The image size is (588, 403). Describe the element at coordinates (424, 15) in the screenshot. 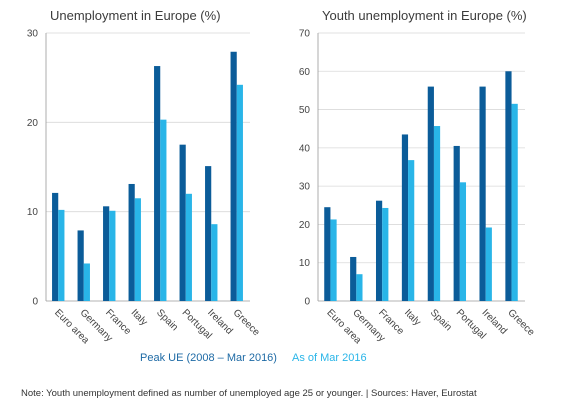

I see `chart-title-youth-unemployment: Youth unemployment in Europe (%)` at that location.